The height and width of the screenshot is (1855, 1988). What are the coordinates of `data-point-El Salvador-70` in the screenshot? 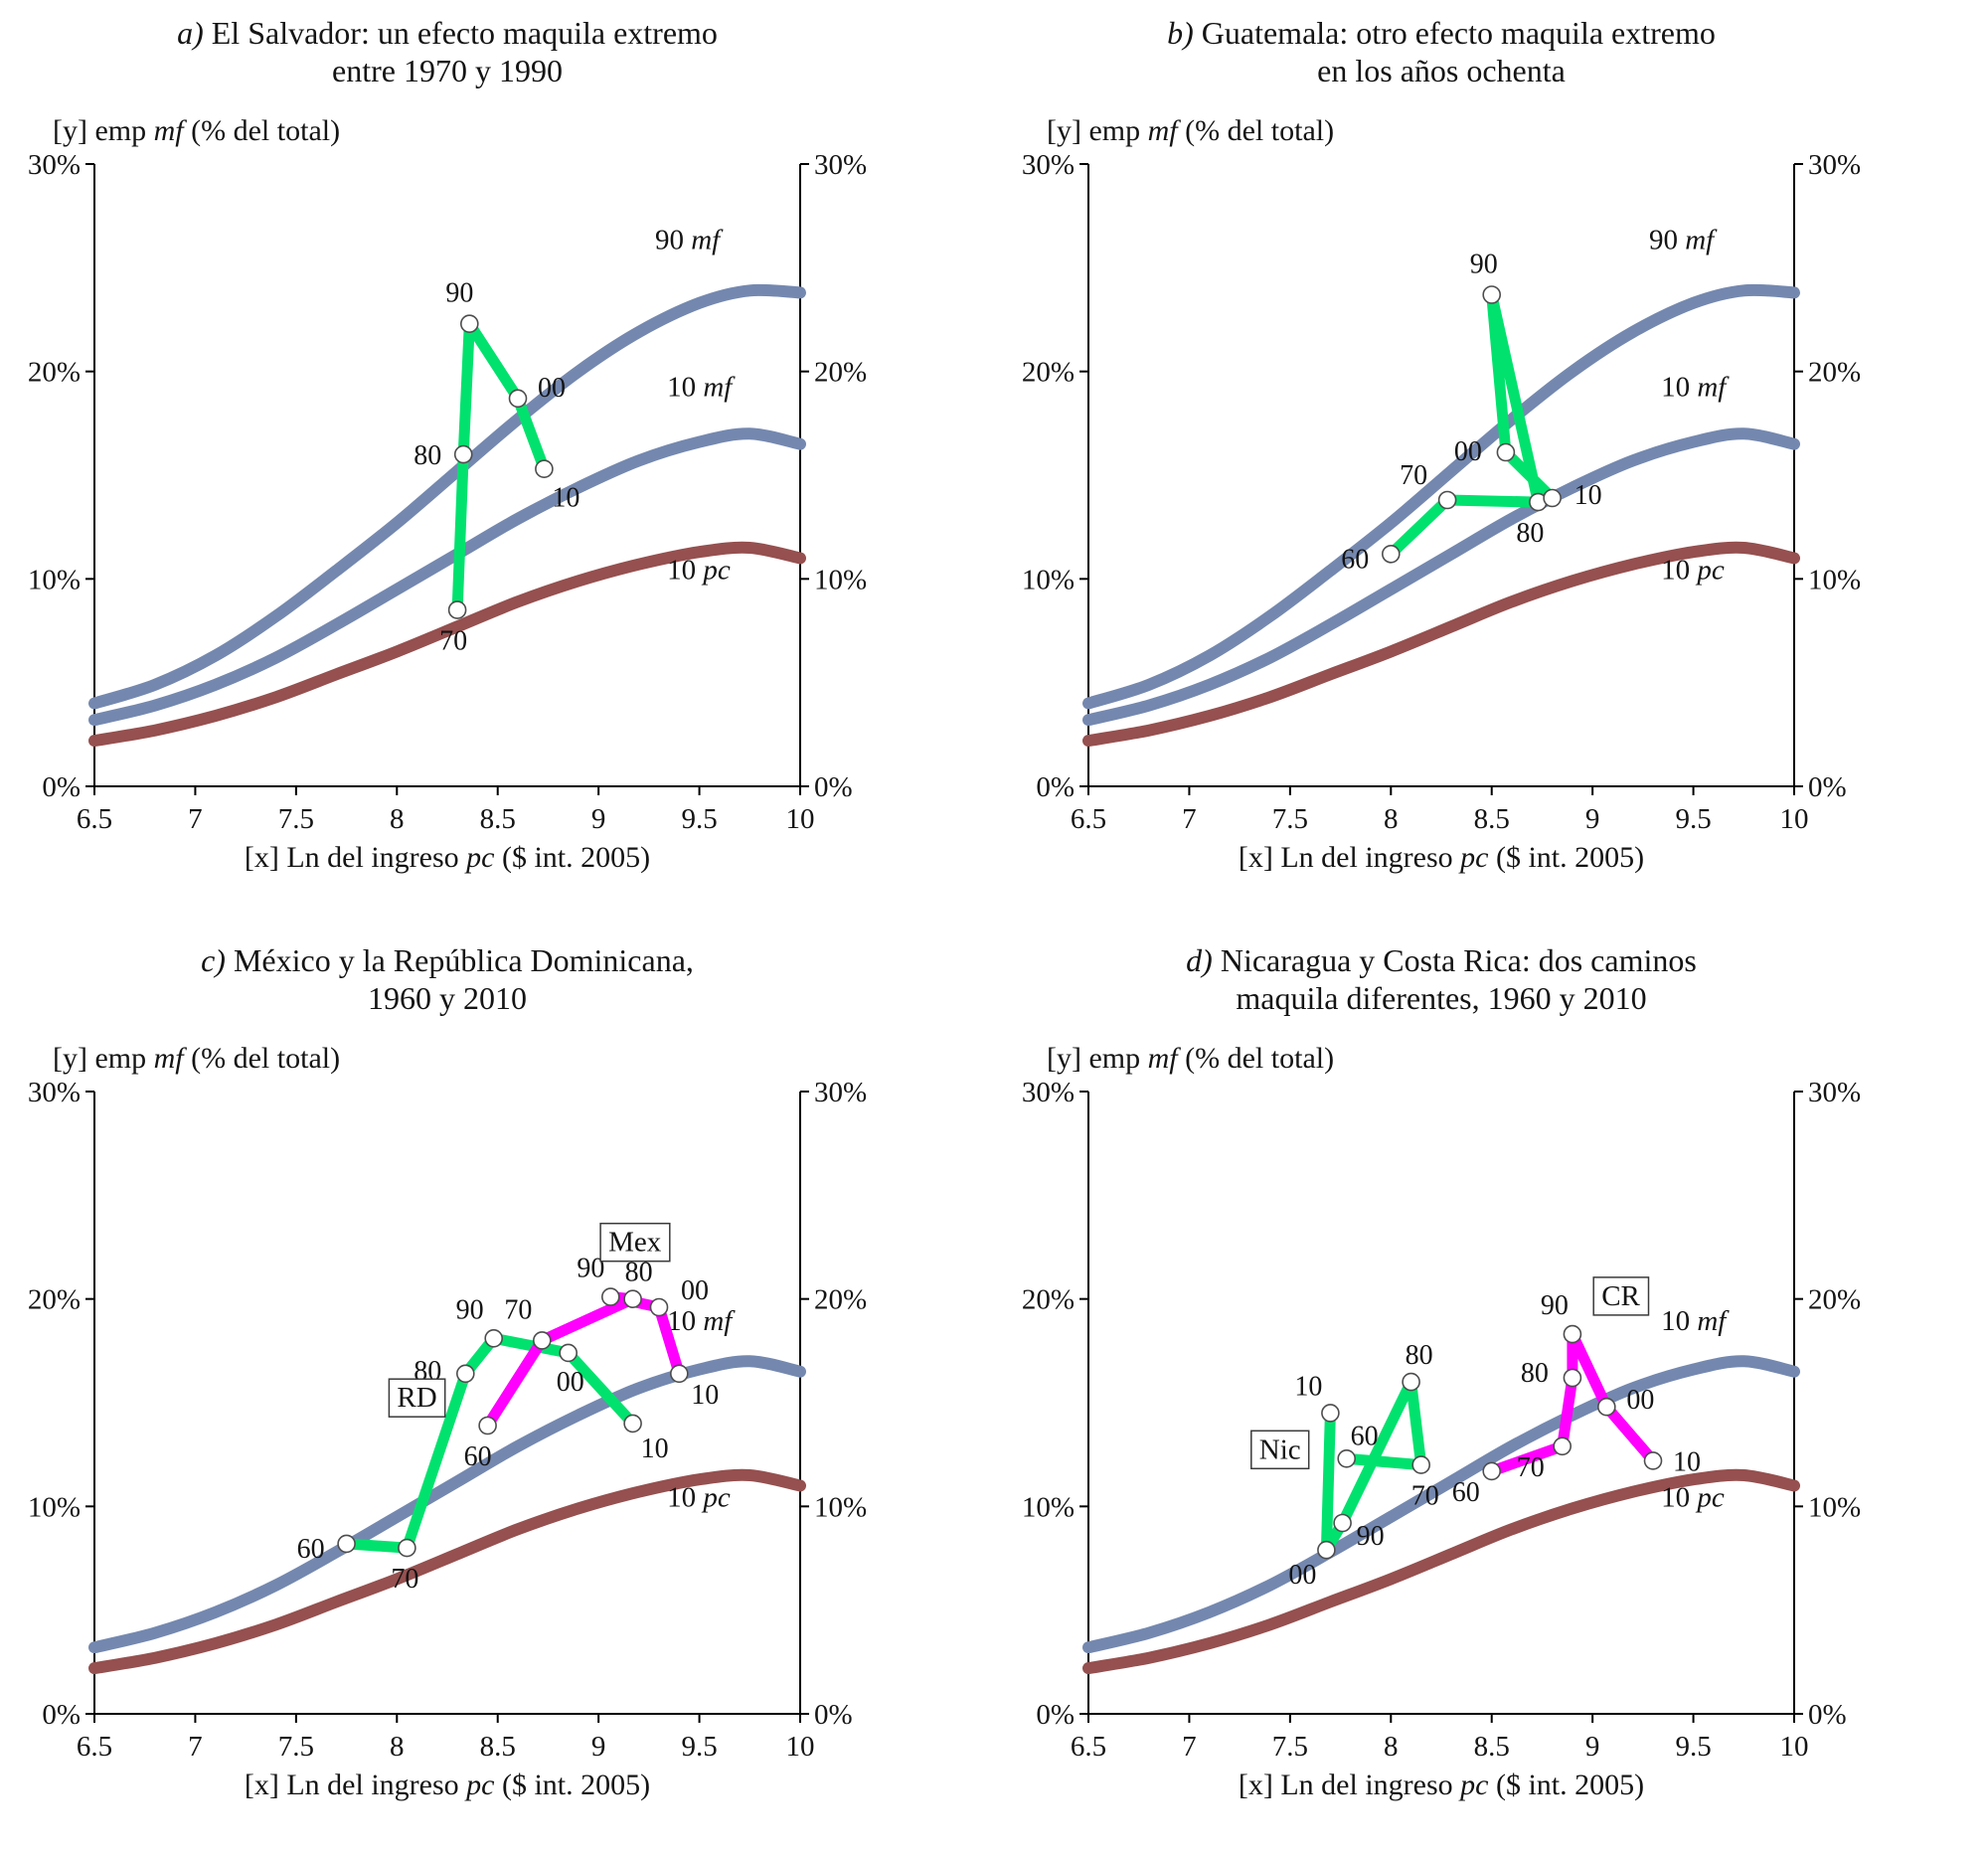 It's located at (457, 609).